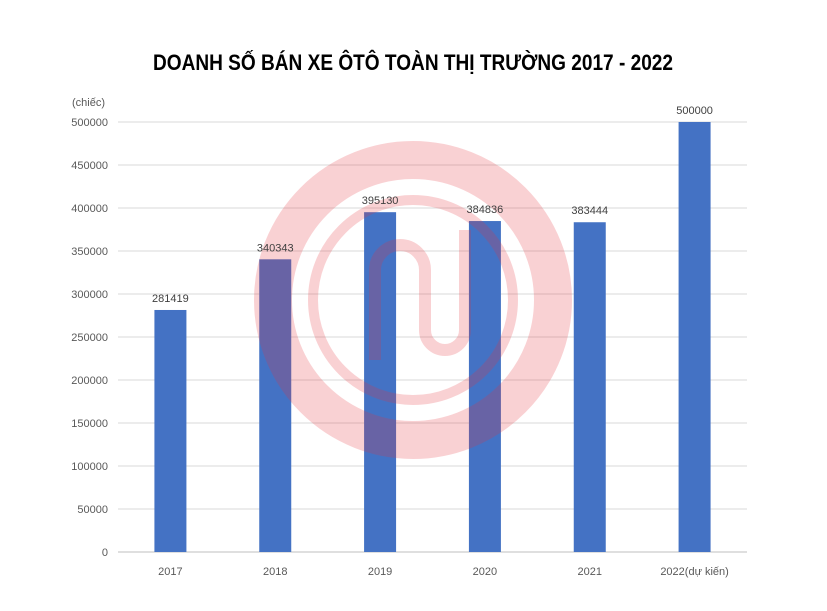 The height and width of the screenshot is (611, 827). What do you see at coordinates (89, 295) in the screenshot?
I see `y-tick-label: 300000` at bounding box center [89, 295].